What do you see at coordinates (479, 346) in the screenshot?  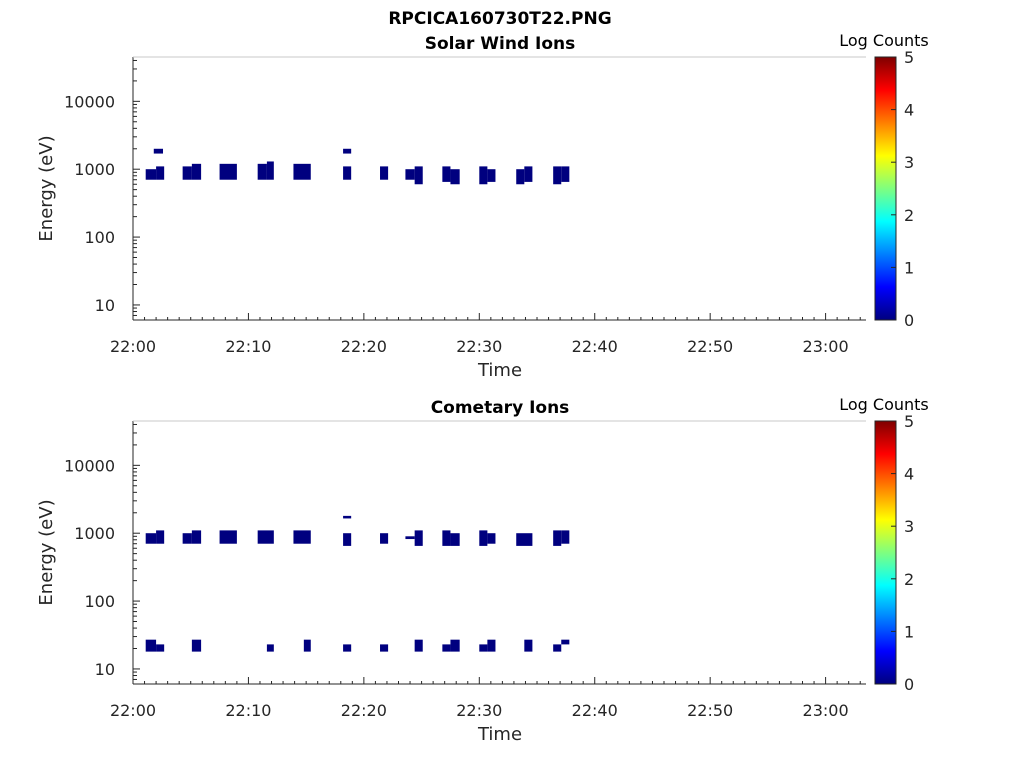 I see `x-tick-label: 22:30` at bounding box center [479, 346].